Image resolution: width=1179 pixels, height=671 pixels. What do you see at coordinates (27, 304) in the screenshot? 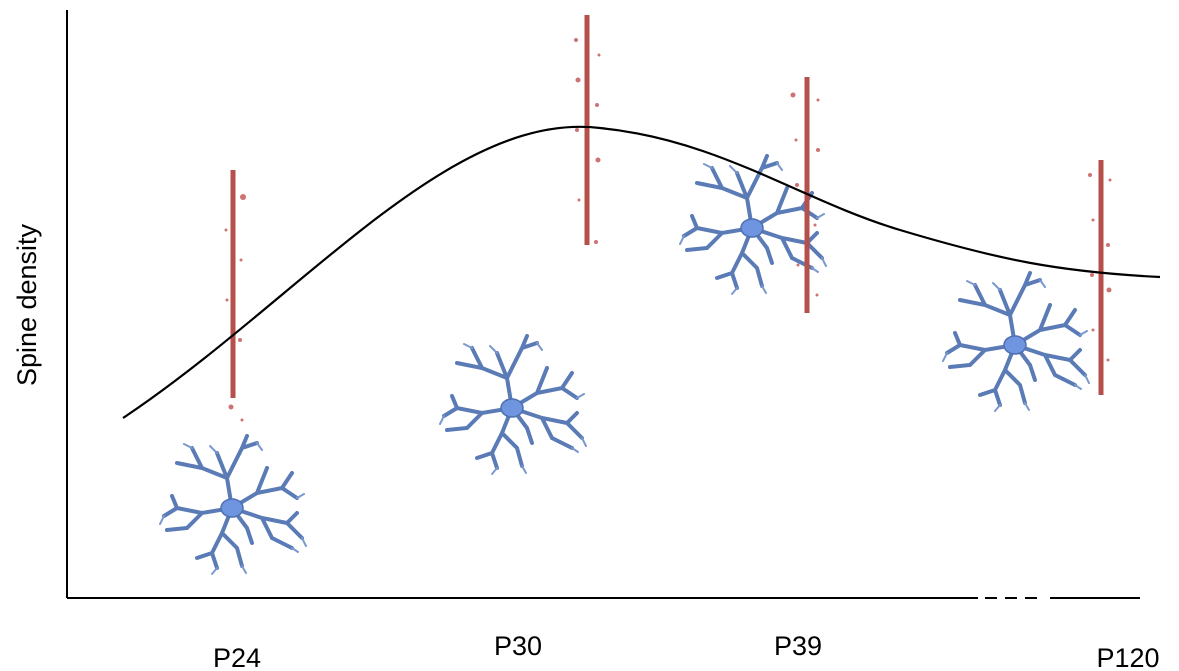
I see `y-axis-label: Spine density` at bounding box center [27, 304].